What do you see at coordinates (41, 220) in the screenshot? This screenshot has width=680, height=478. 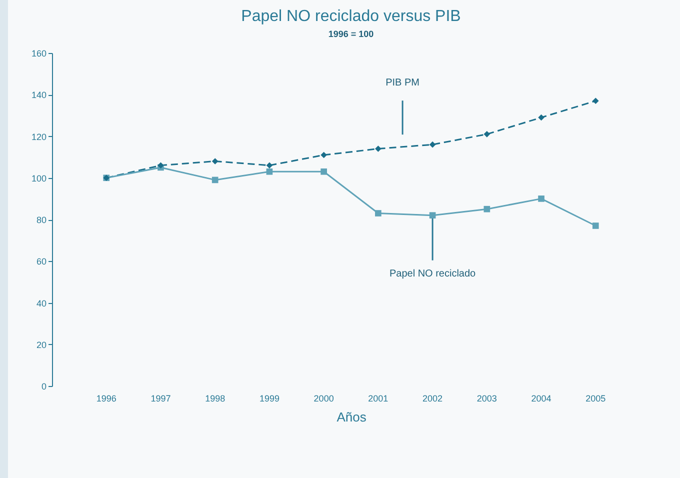 I see `y-tick-label: 80` at bounding box center [41, 220].